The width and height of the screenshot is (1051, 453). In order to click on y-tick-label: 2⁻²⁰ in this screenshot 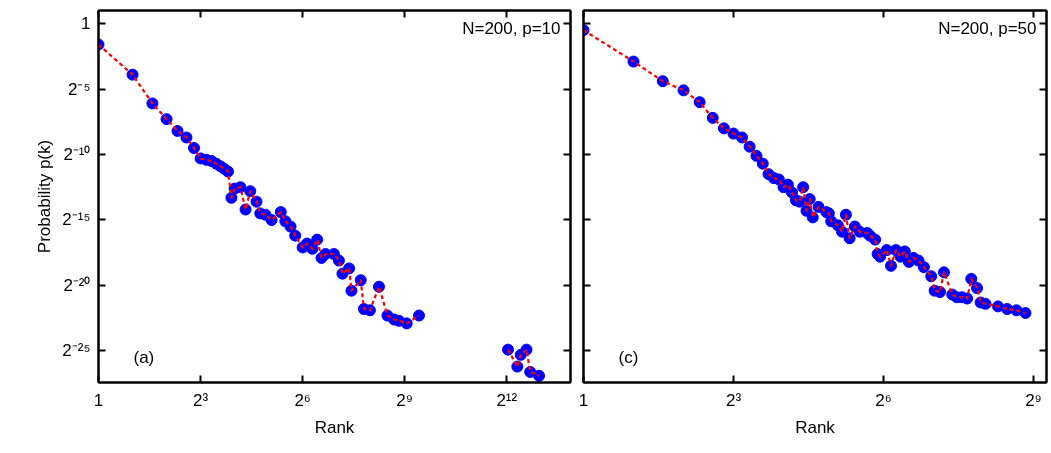, I will do `click(77, 285)`.